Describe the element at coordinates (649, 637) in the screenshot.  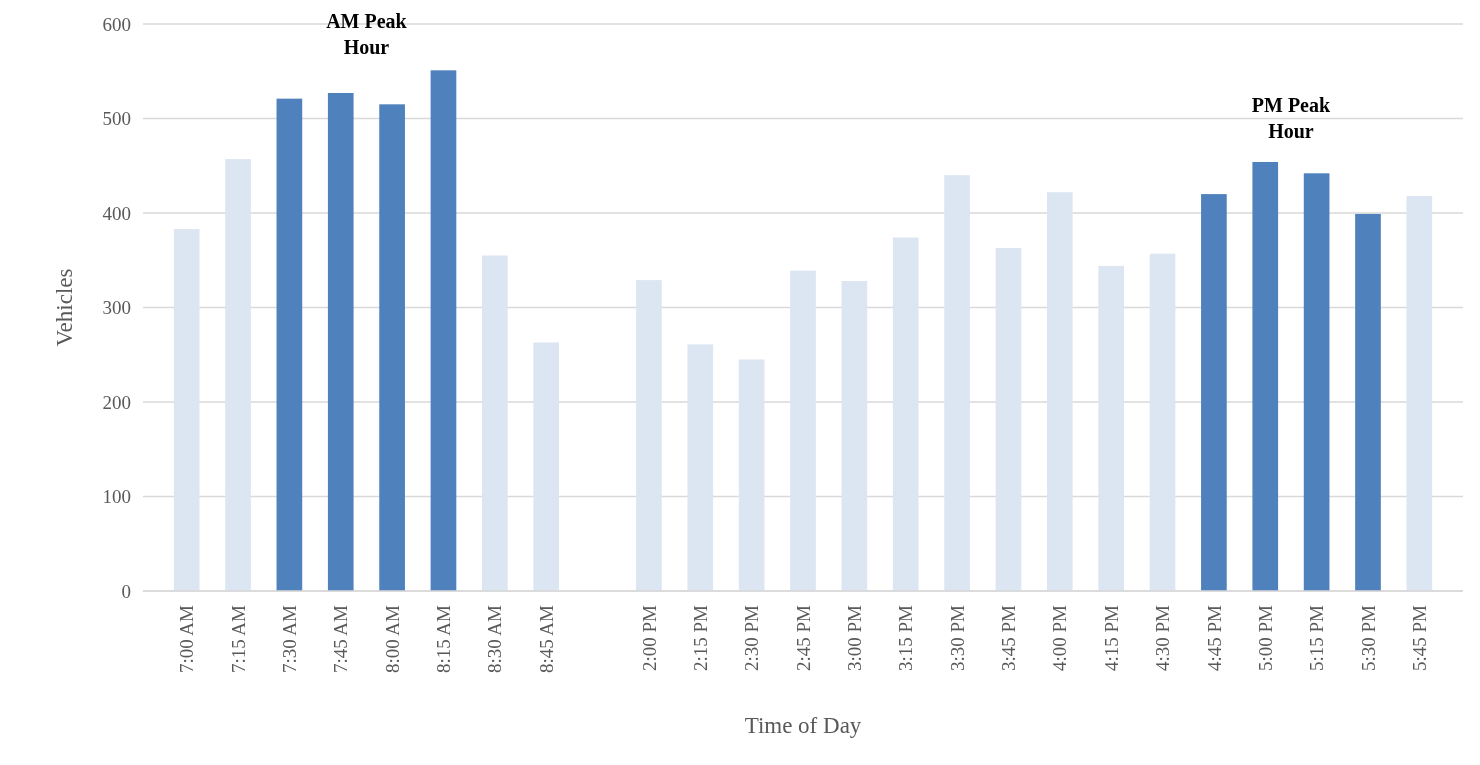
I see `x-tick-label: 2:00 PM` at that location.